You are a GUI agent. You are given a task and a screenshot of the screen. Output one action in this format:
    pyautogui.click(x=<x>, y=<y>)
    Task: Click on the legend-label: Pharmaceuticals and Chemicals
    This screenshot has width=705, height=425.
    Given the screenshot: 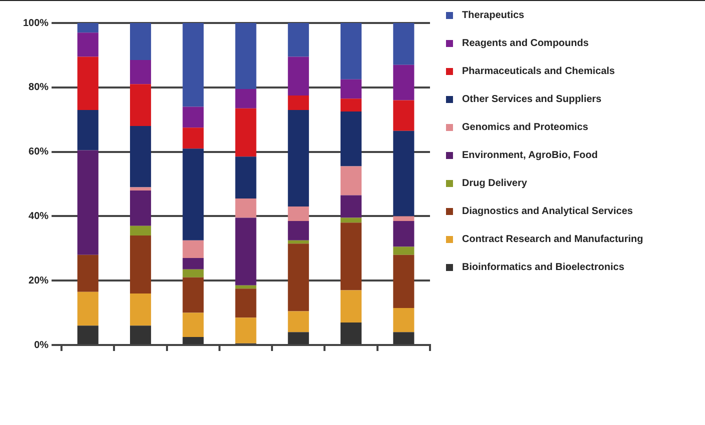 What is the action you would take?
    pyautogui.click(x=538, y=71)
    